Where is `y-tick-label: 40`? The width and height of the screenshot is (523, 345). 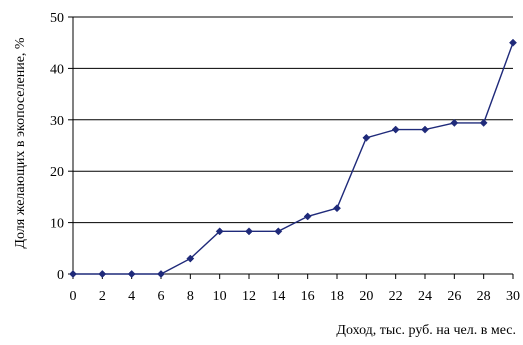
y-tick-label: 40 is located at coordinates (57, 69).